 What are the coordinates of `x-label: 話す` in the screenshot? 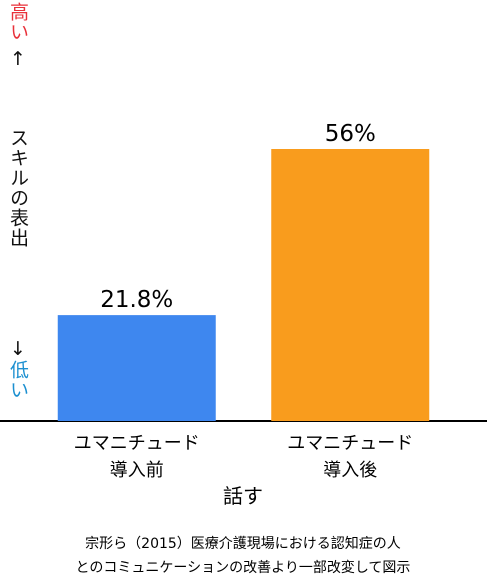 It's located at (243, 496).